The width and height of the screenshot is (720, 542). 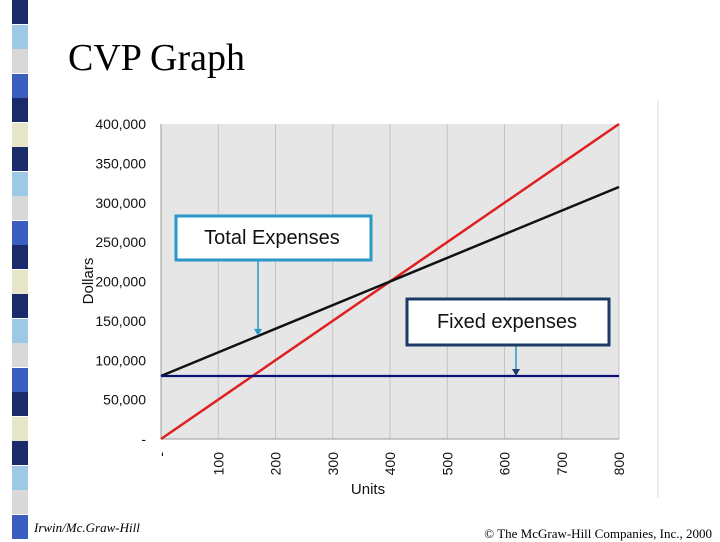 I want to click on x-tick-label: 400, so click(x=390, y=464).